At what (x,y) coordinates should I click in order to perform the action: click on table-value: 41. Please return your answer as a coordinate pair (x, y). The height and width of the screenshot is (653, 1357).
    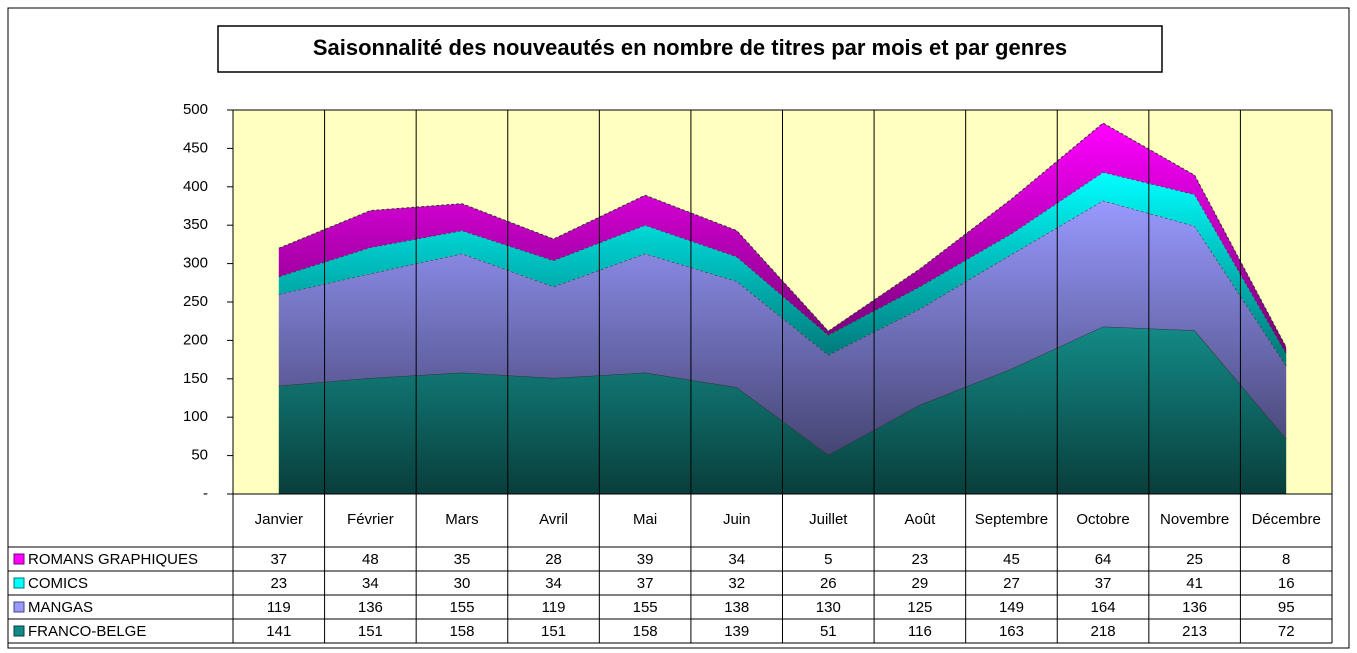
    Looking at the image, I should click on (1194, 583).